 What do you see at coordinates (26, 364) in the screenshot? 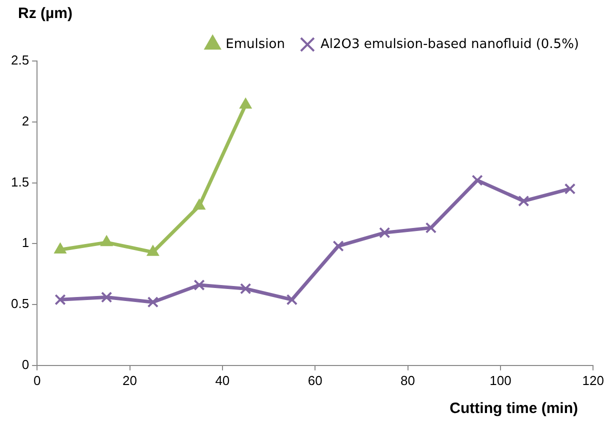
I see `y-tick-label: 0` at bounding box center [26, 364].